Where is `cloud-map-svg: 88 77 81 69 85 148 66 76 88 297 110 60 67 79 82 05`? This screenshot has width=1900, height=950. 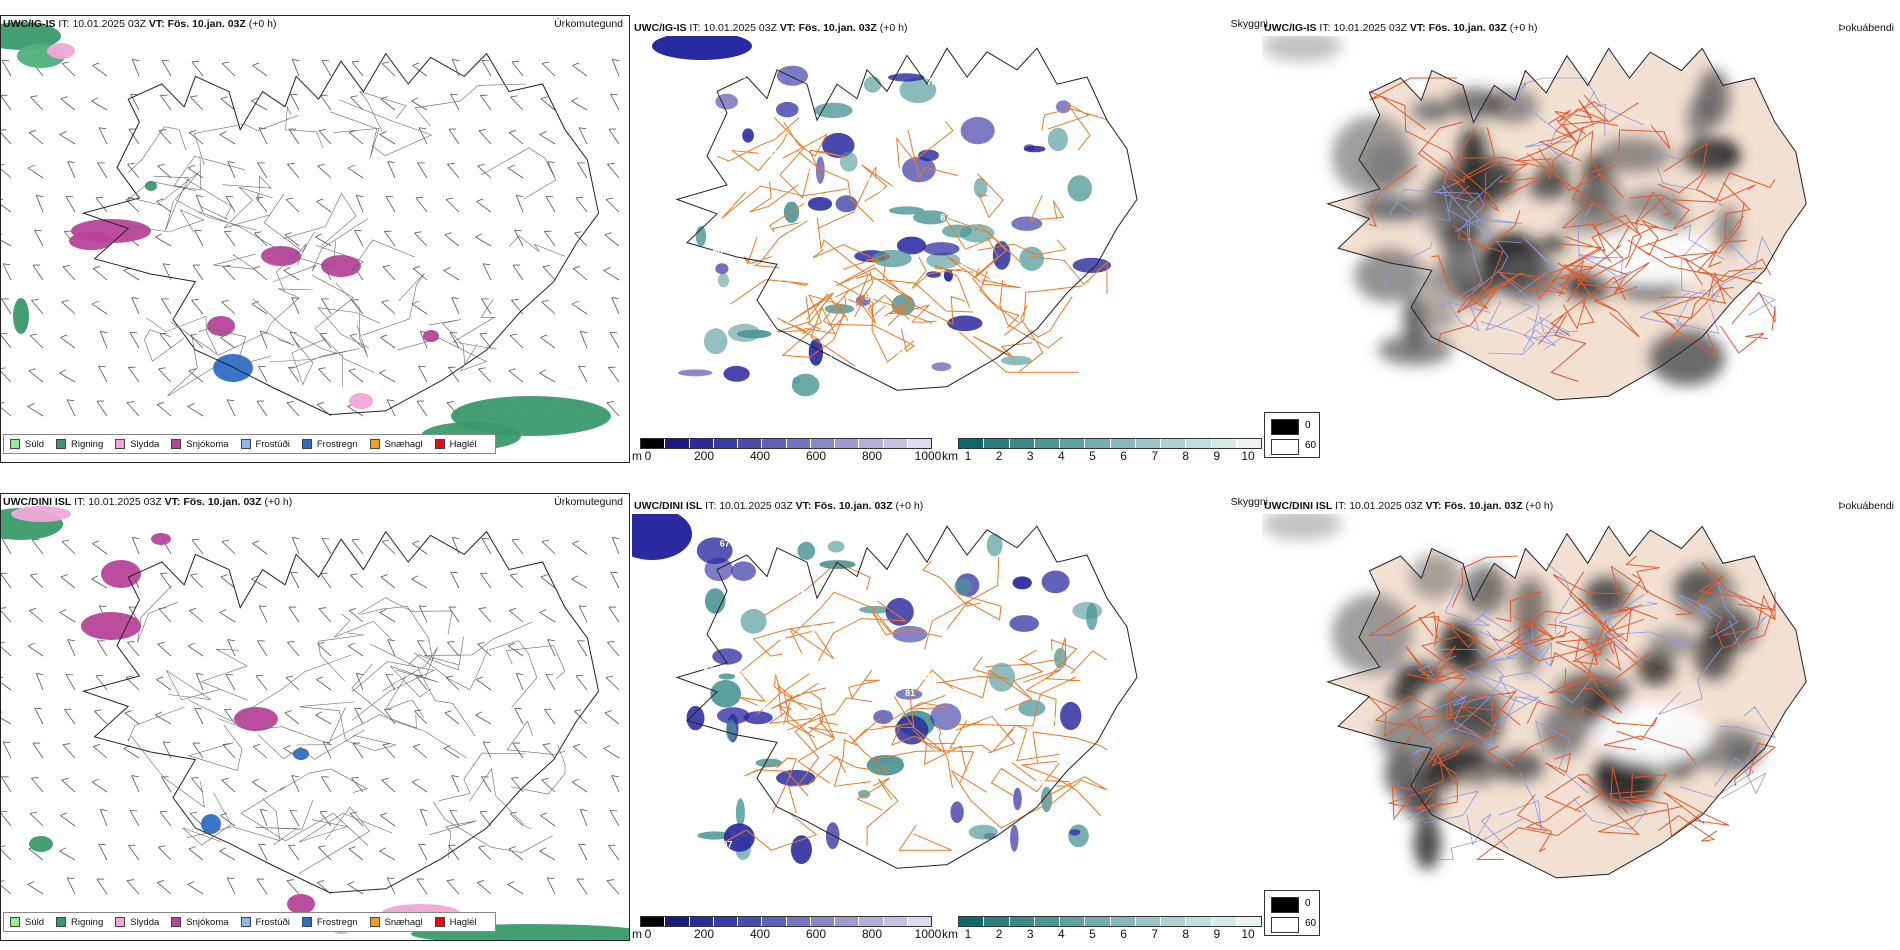
cloud-map-svg: 88 77 81 69 85 148 66 76 88 297 110 60 67 79 82 05 is located at coordinates (885, 691).